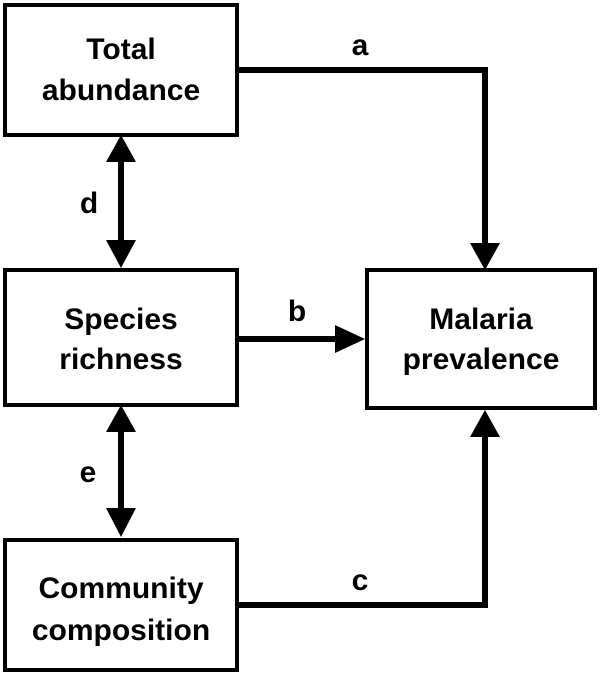 This screenshot has width=600, height=675. Describe the element at coordinates (362, 156) in the screenshot. I see `edge-a-line` at that location.